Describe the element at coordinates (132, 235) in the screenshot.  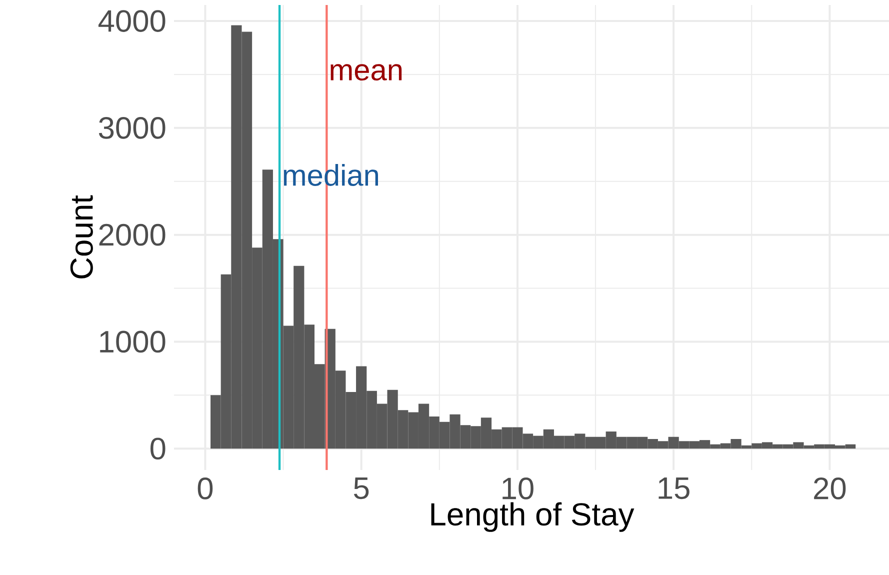
I see `y-tick-label: 2000` at that location.